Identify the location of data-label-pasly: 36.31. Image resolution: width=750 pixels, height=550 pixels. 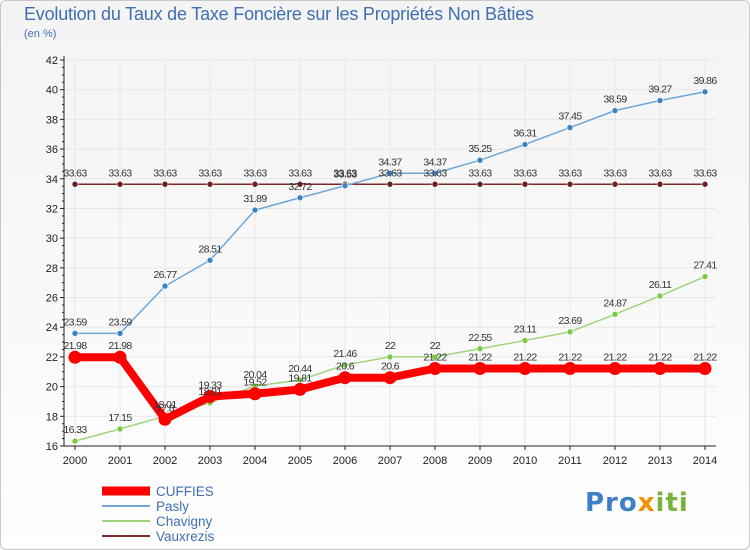
(525, 133).